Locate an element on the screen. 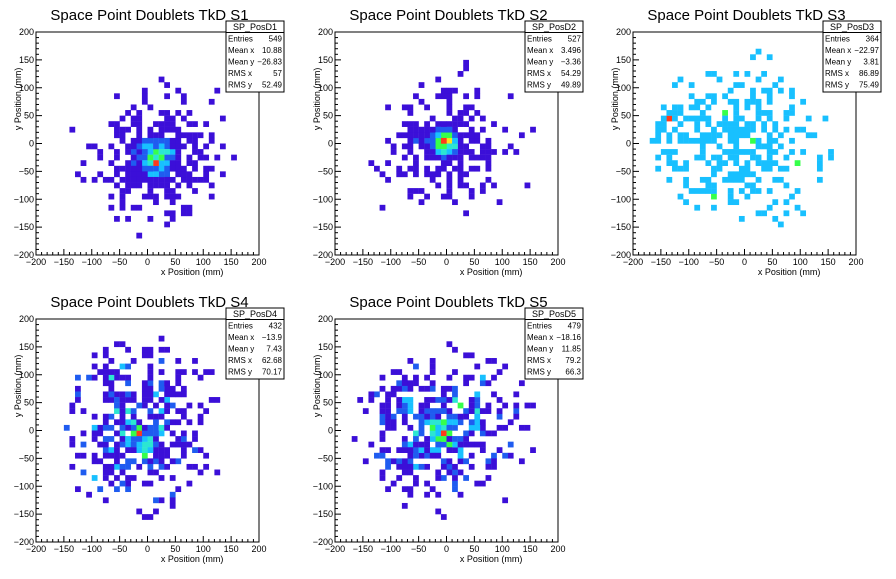 The image size is (896, 579). x-tick-label: 0 is located at coordinates (446, 262).